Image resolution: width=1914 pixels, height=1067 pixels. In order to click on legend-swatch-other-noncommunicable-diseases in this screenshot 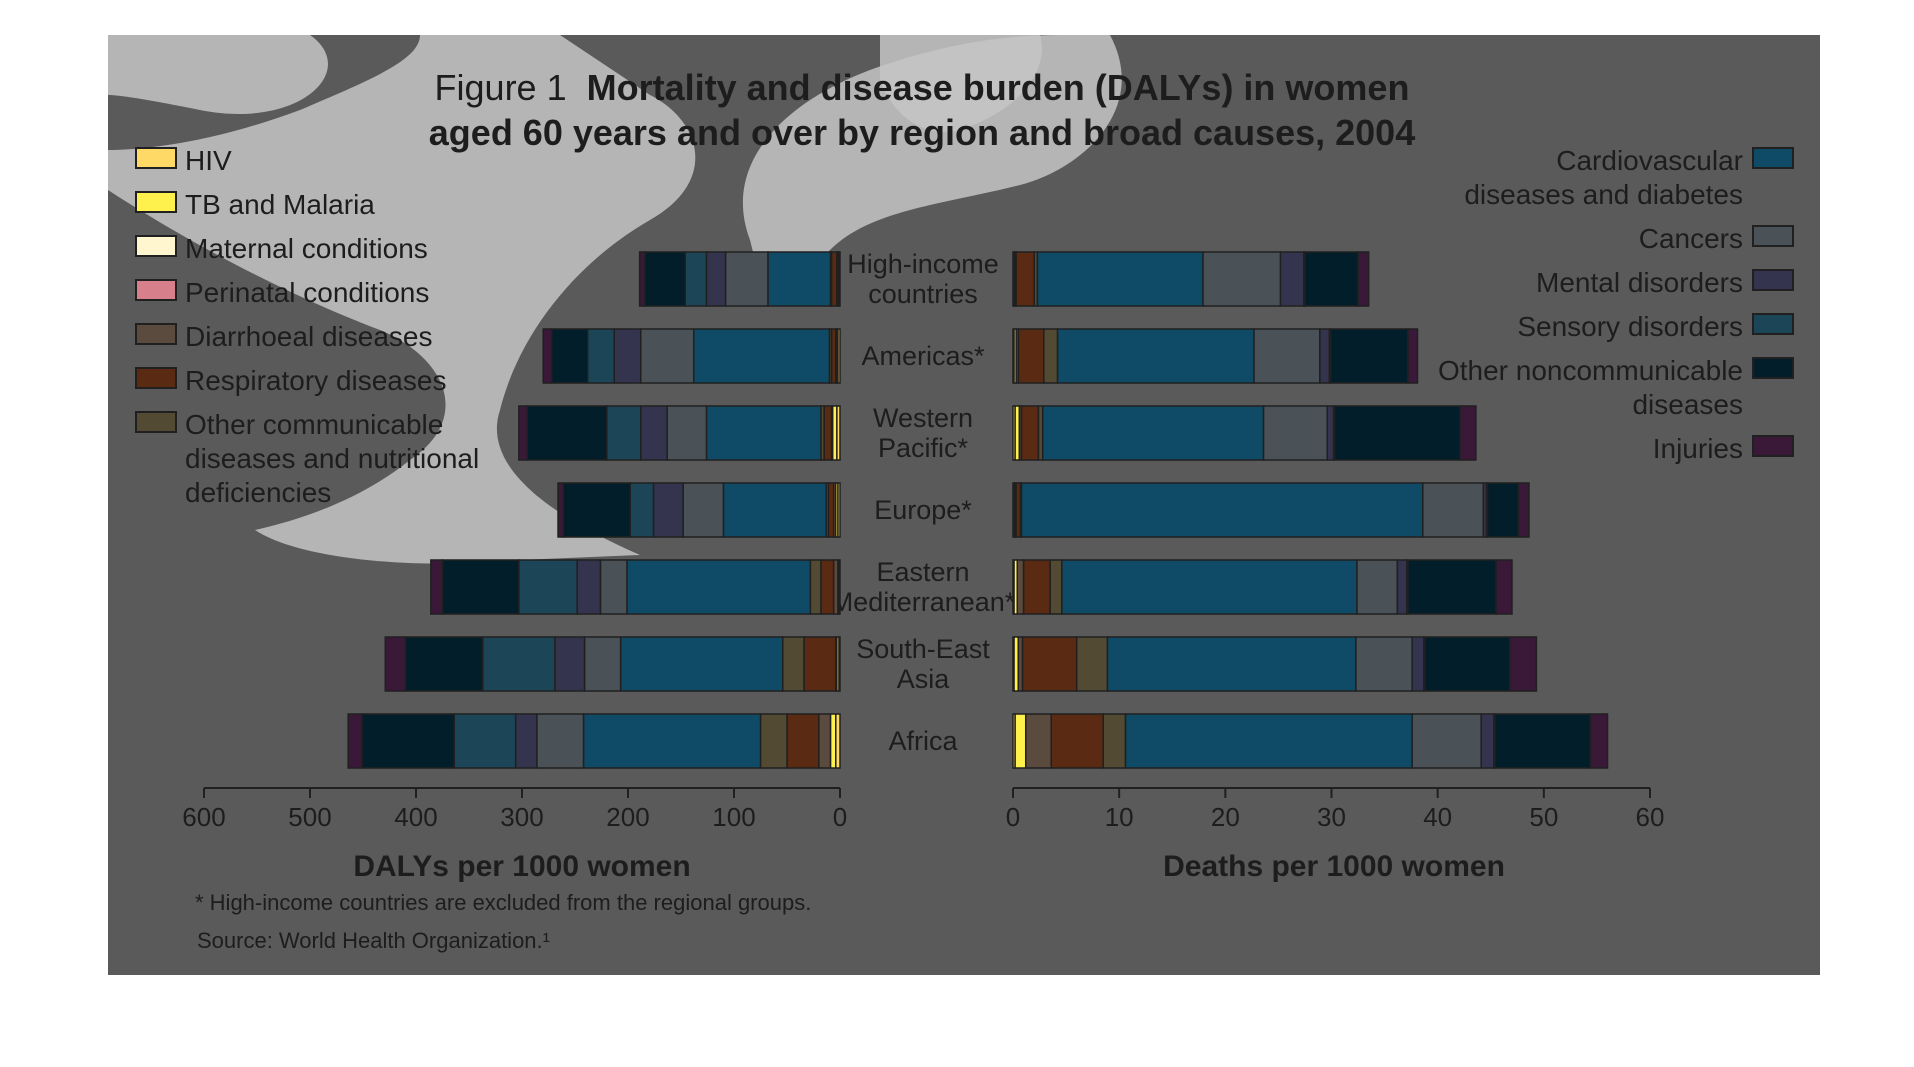, I will do `click(1773, 368)`.